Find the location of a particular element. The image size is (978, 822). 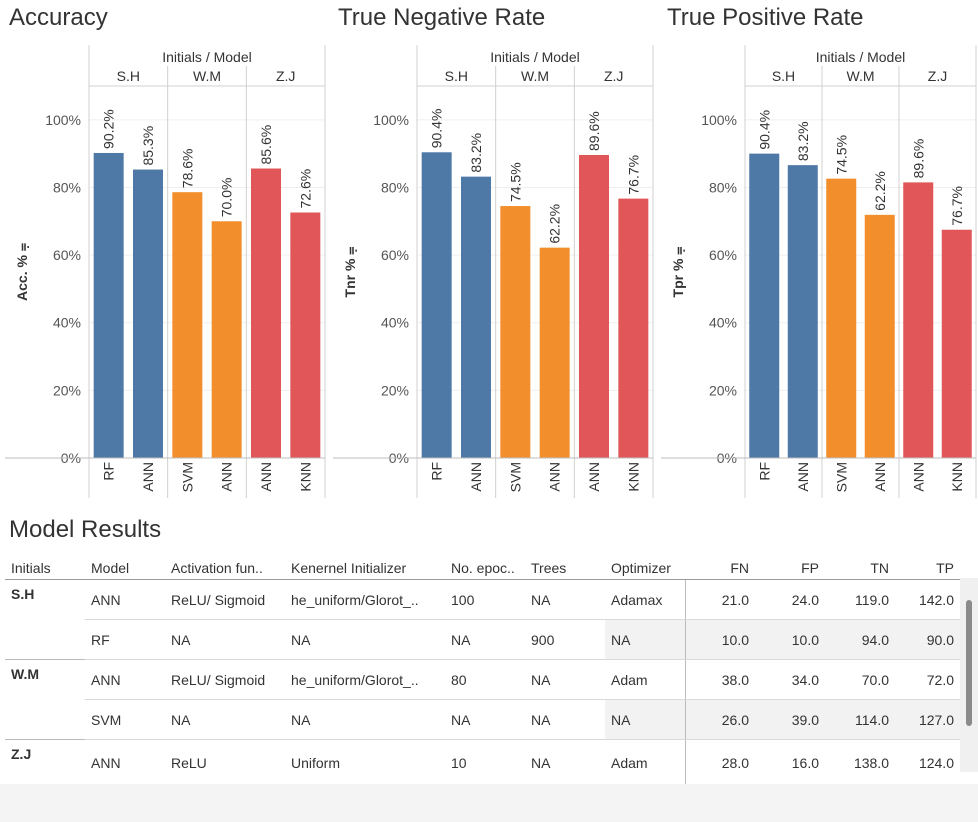

col-header-kernel: Kenernel Initializer is located at coordinates (365, 568).